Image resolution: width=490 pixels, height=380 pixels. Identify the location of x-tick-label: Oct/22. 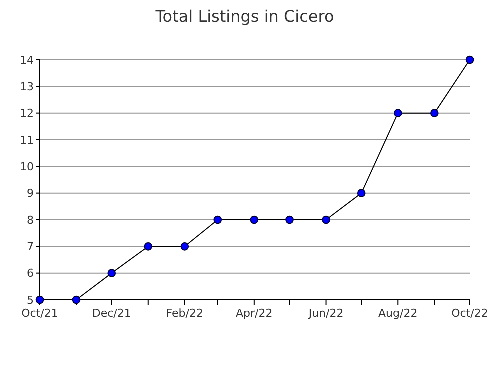
(470, 313).